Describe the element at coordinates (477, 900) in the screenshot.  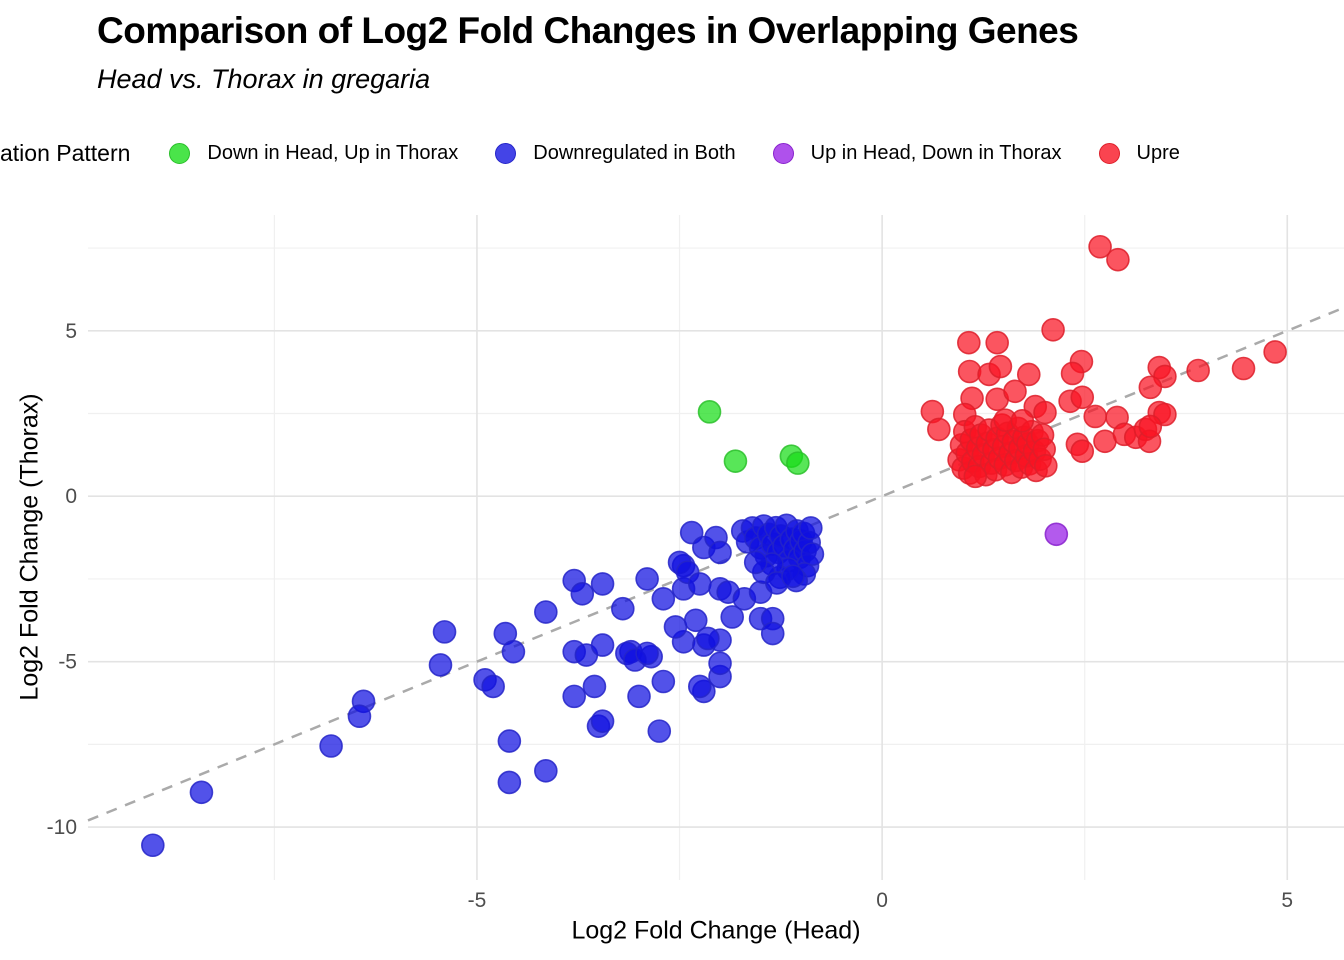
I see `x-tick-label: -5` at that location.